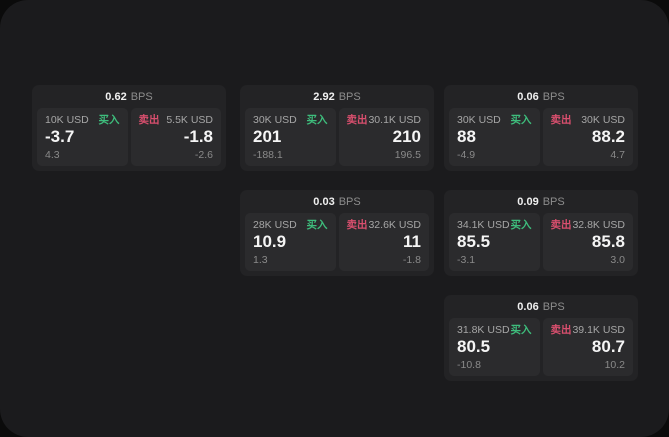  Describe the element at coordinates (617, 260) in the screenshot. I see `sell-delta: 3.0` at that location.